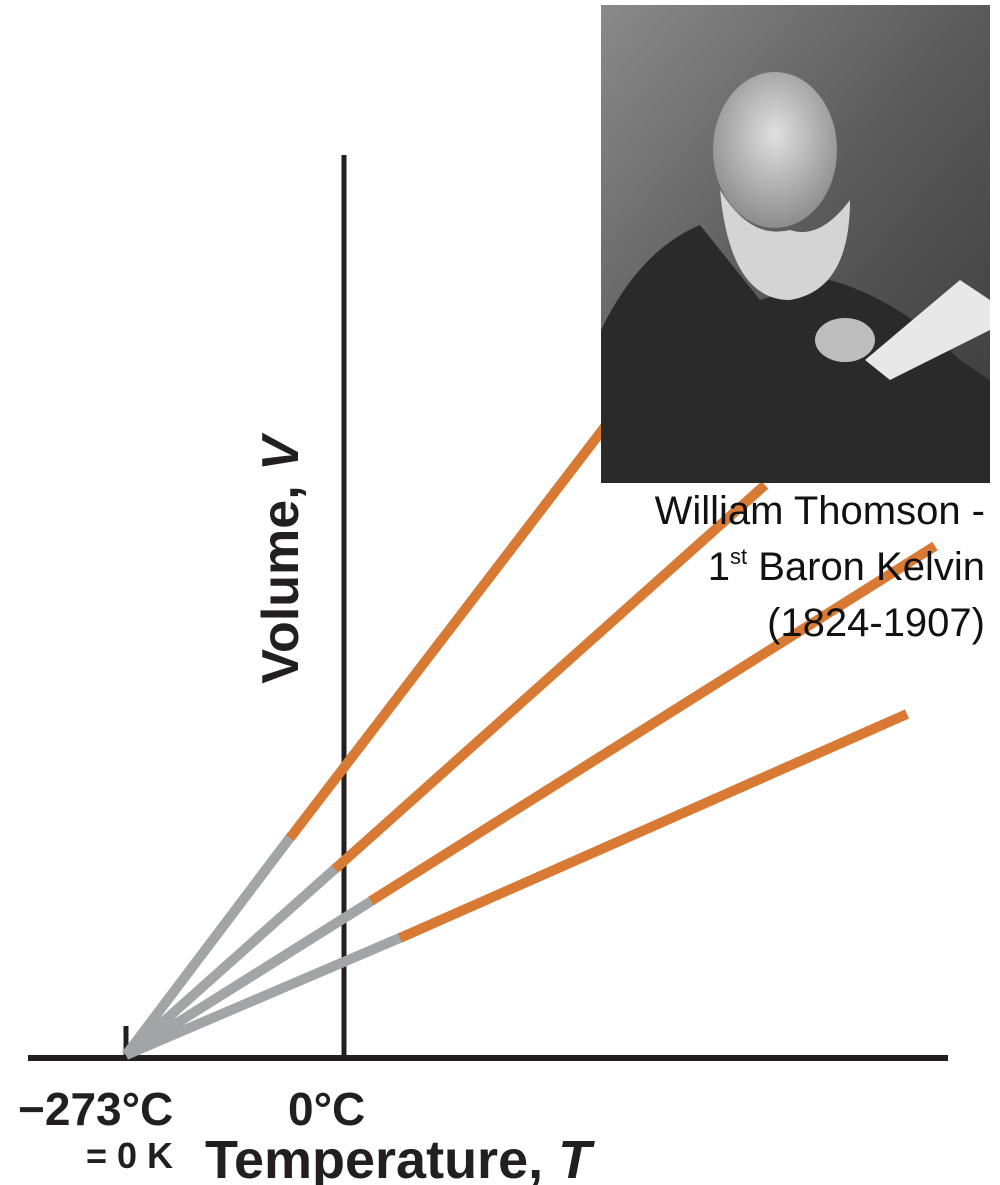 This screenshot has height=1185, width=1000. Describe the element at coordinates (381, 1157) in the screenshot. I see `label-text: Temperature,` at that location.